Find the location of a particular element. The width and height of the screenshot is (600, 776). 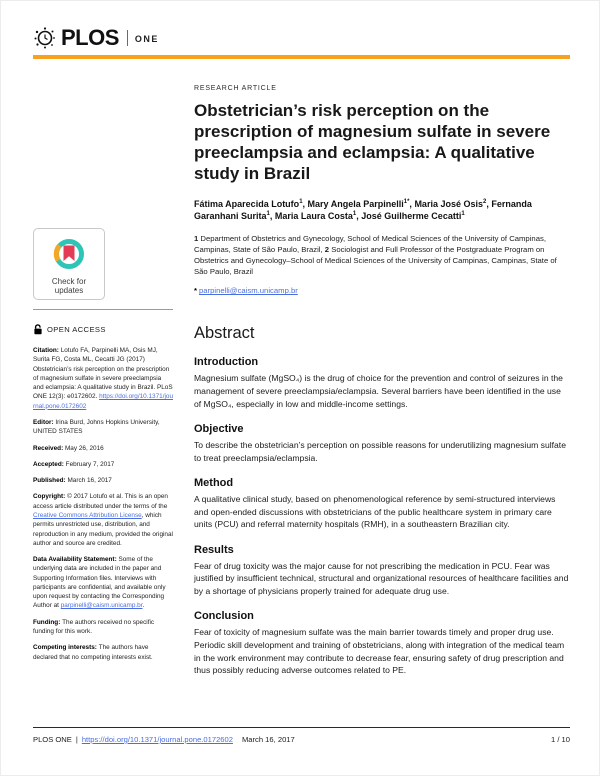

footer-page-number: 1 / 10 is located at coordinates (560, 739).